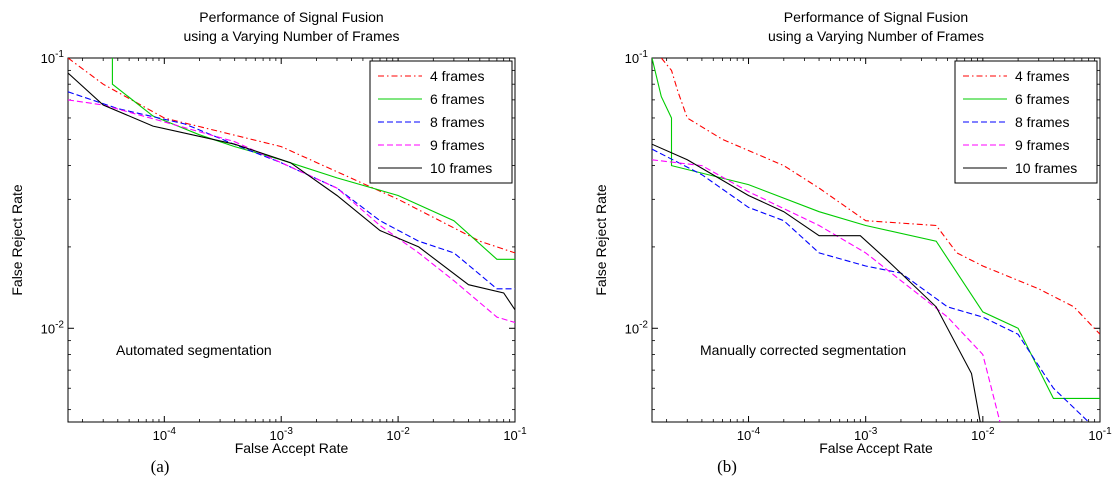 Image resolution: width=1117 pixels, height=478 pixels. What do you see at coordinates (803, 350) in the screenshot?
I see `annotation: Manually corrected segmentation` at bounding box center [803, 350].